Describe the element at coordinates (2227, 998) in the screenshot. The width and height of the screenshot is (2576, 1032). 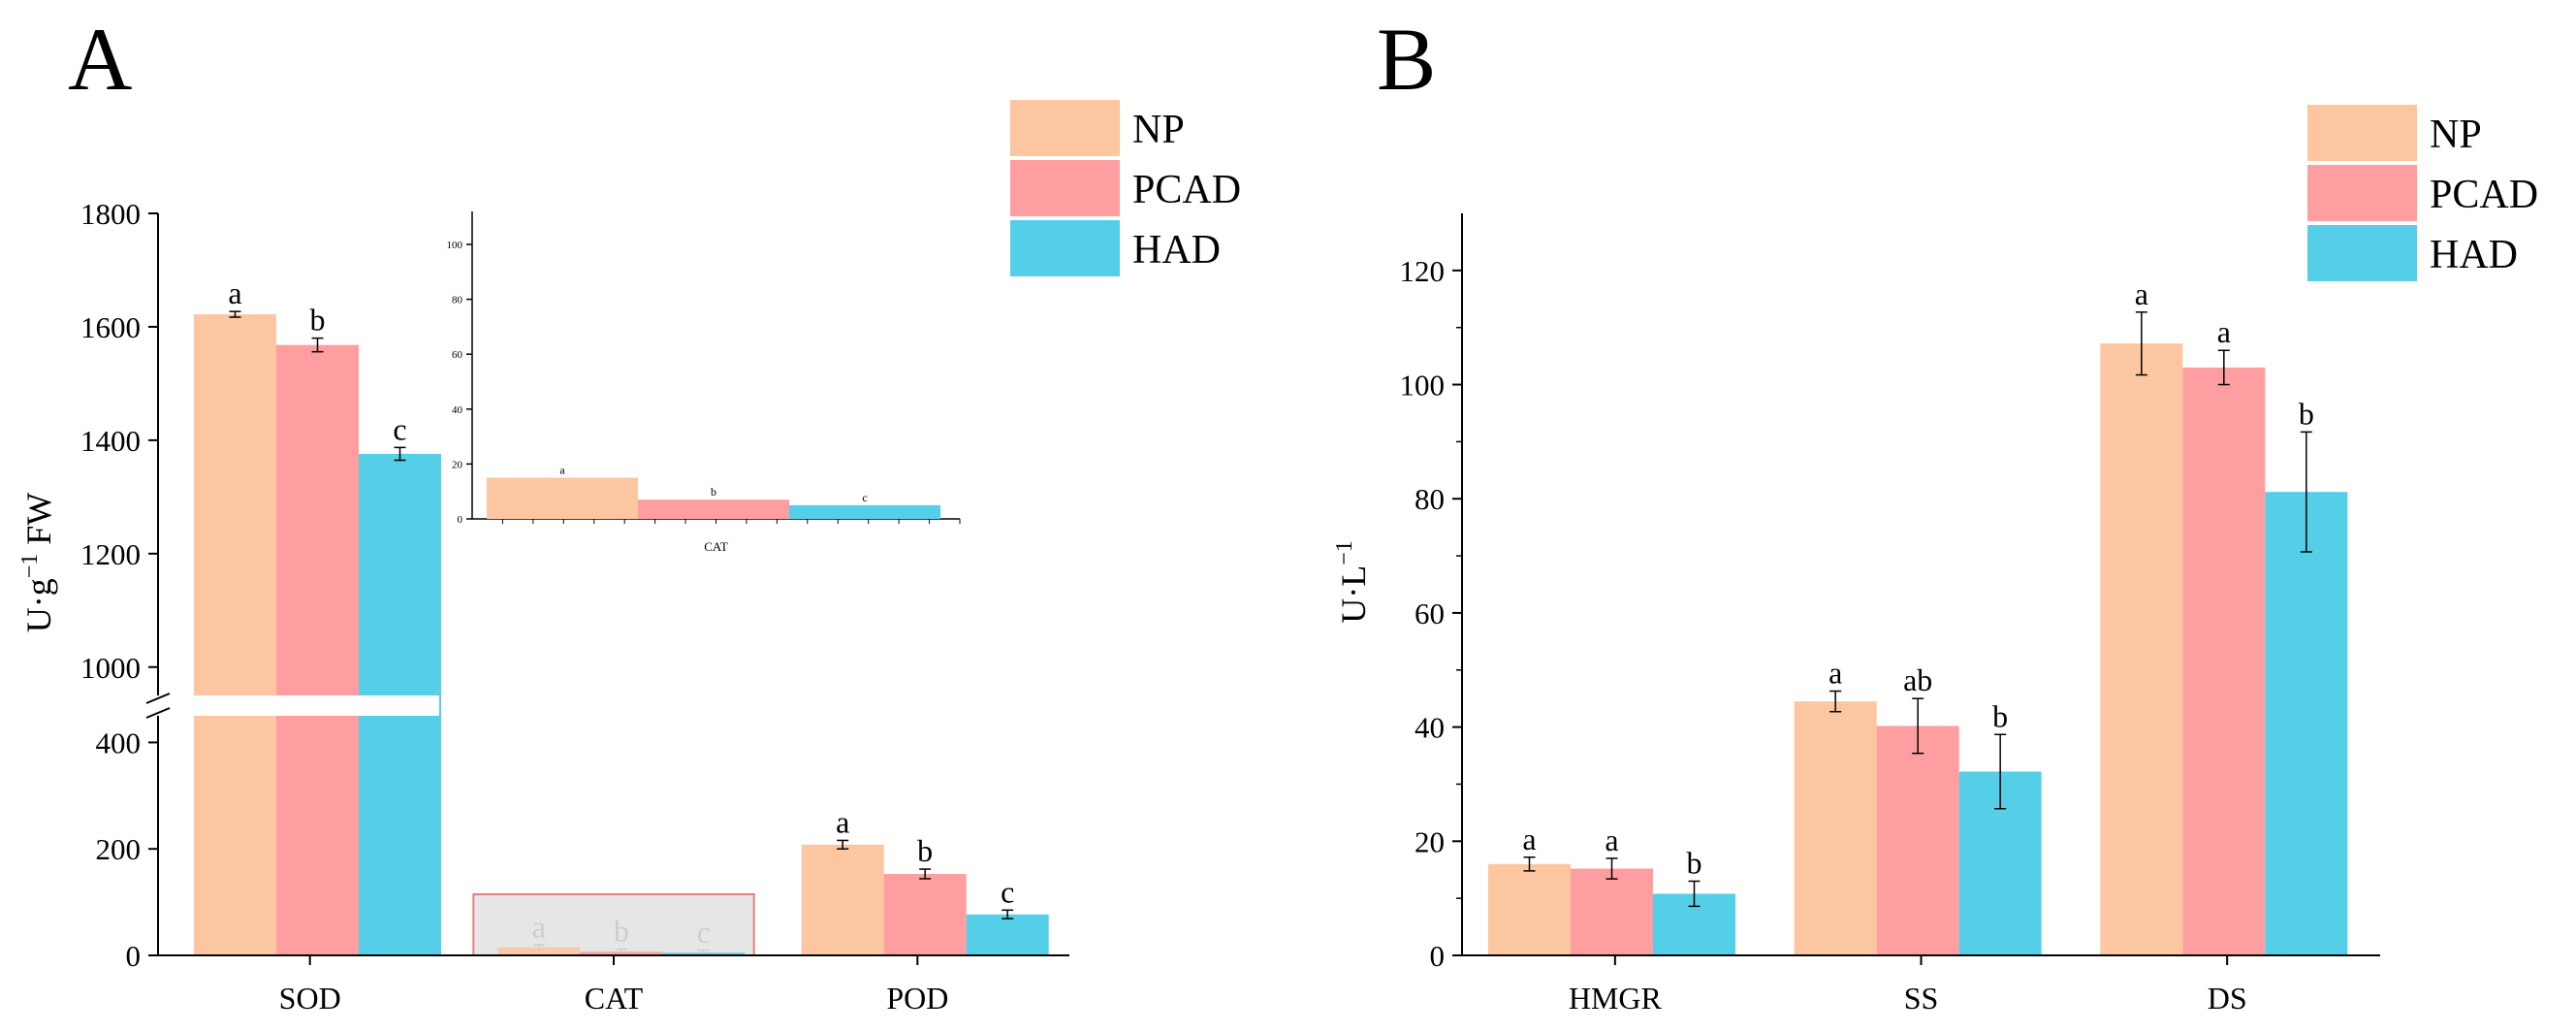
I see `x-tick-label-ds: DS` at that location.